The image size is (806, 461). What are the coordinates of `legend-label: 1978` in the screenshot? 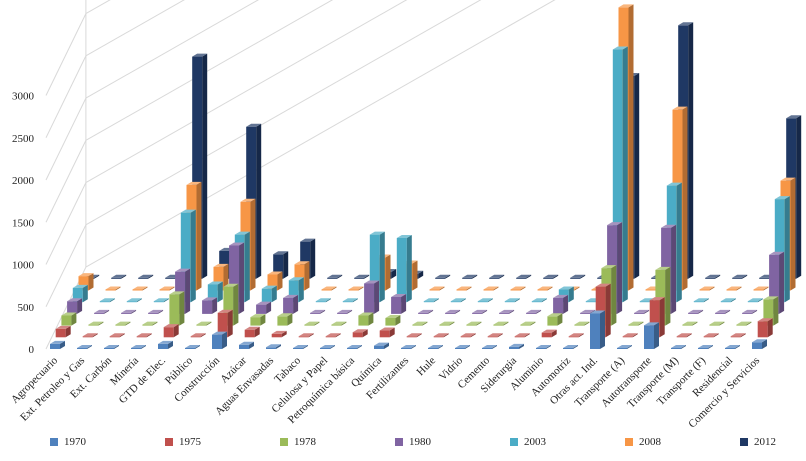 It's located at (305, 442).